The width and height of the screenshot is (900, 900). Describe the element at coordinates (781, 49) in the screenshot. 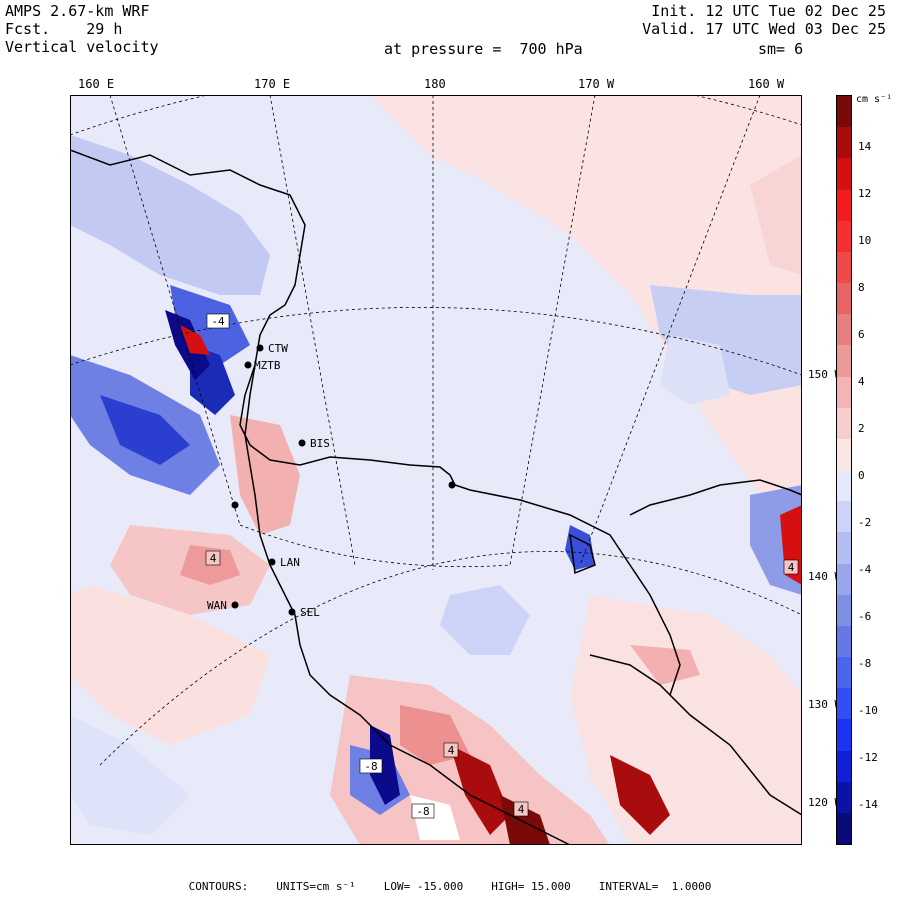

I see `smoothing: sm= 6` at that location.